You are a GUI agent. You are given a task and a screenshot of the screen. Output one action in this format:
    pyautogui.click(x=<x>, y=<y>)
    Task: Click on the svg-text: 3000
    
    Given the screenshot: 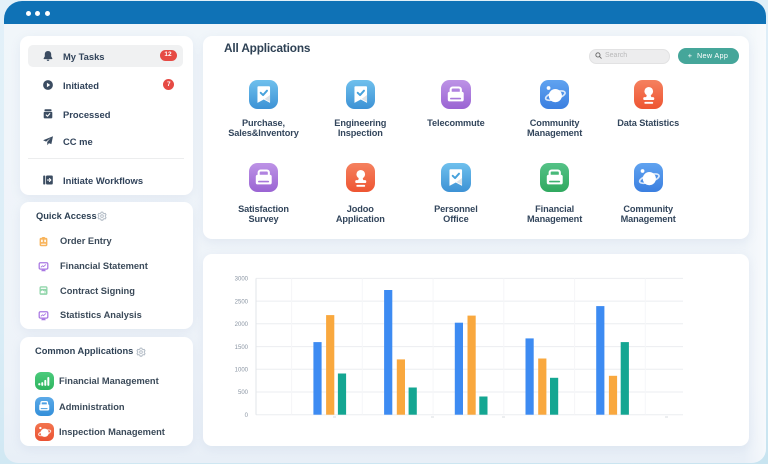 What is the action you would take?
    pyautogui.click(x=242, y=280)
    